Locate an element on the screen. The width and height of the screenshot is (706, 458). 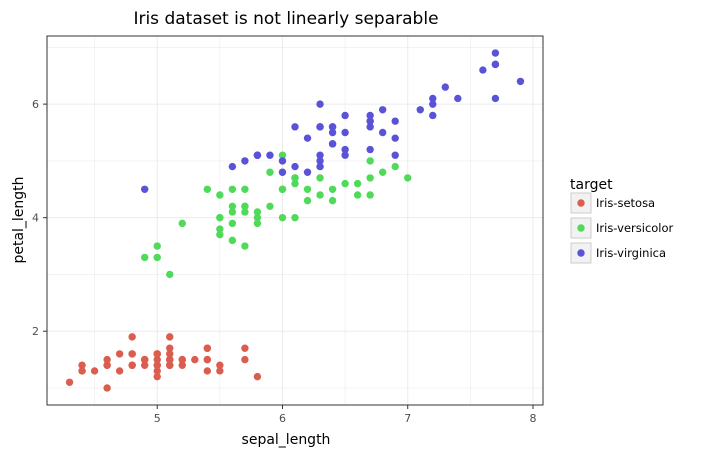
legend-label: Iris-versicolor is located at coordinates (635, 228).